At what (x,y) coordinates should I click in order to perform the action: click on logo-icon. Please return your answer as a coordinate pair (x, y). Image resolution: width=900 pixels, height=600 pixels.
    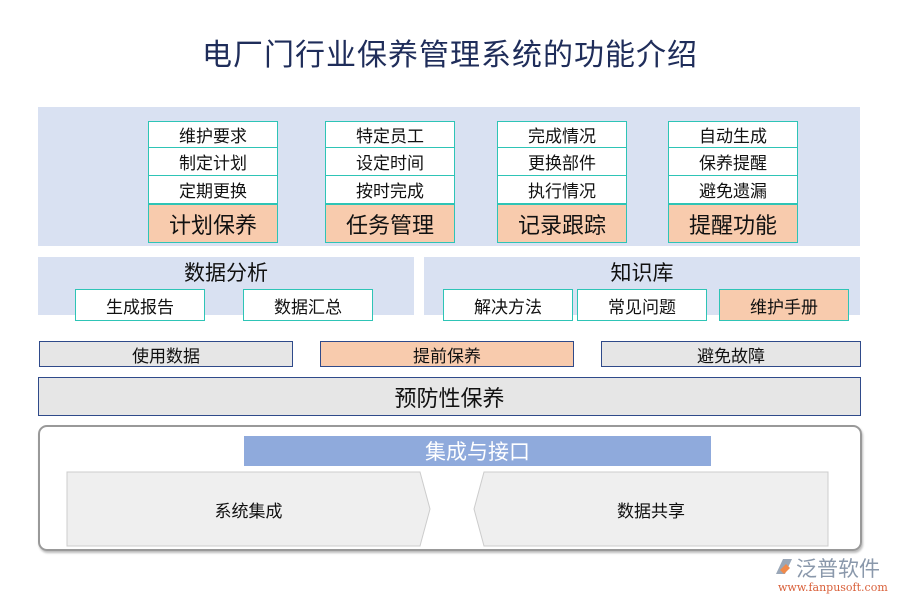
    Looking at the image, I should click on (784, 566).